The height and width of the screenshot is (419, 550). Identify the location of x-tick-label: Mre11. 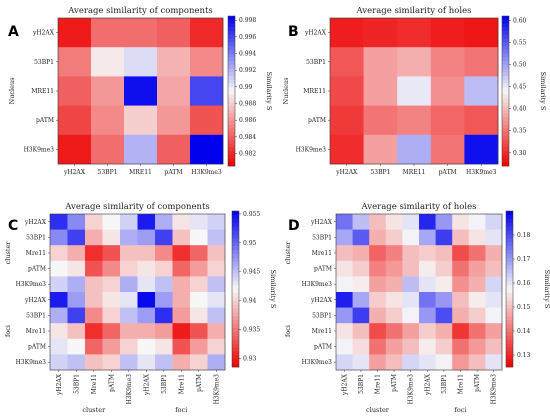
(181, 384).